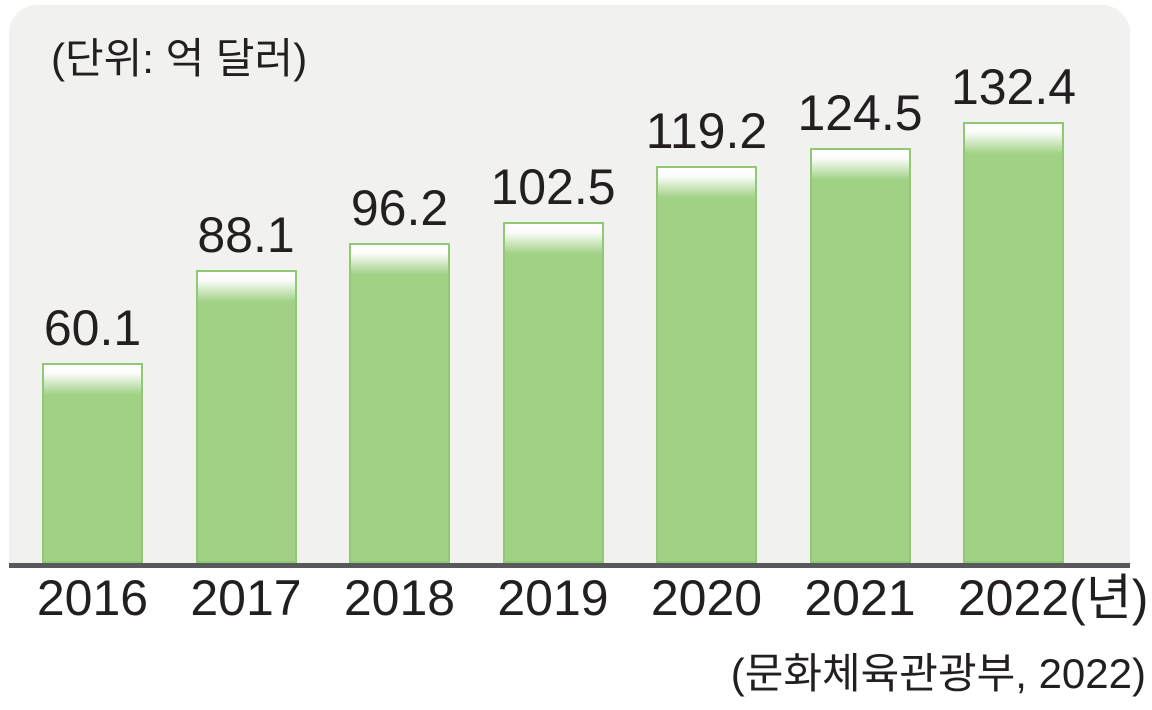 The image size is (1152, 710). I want to click on x-axis-tick-label: 2022 (년), so click(1053, 598).